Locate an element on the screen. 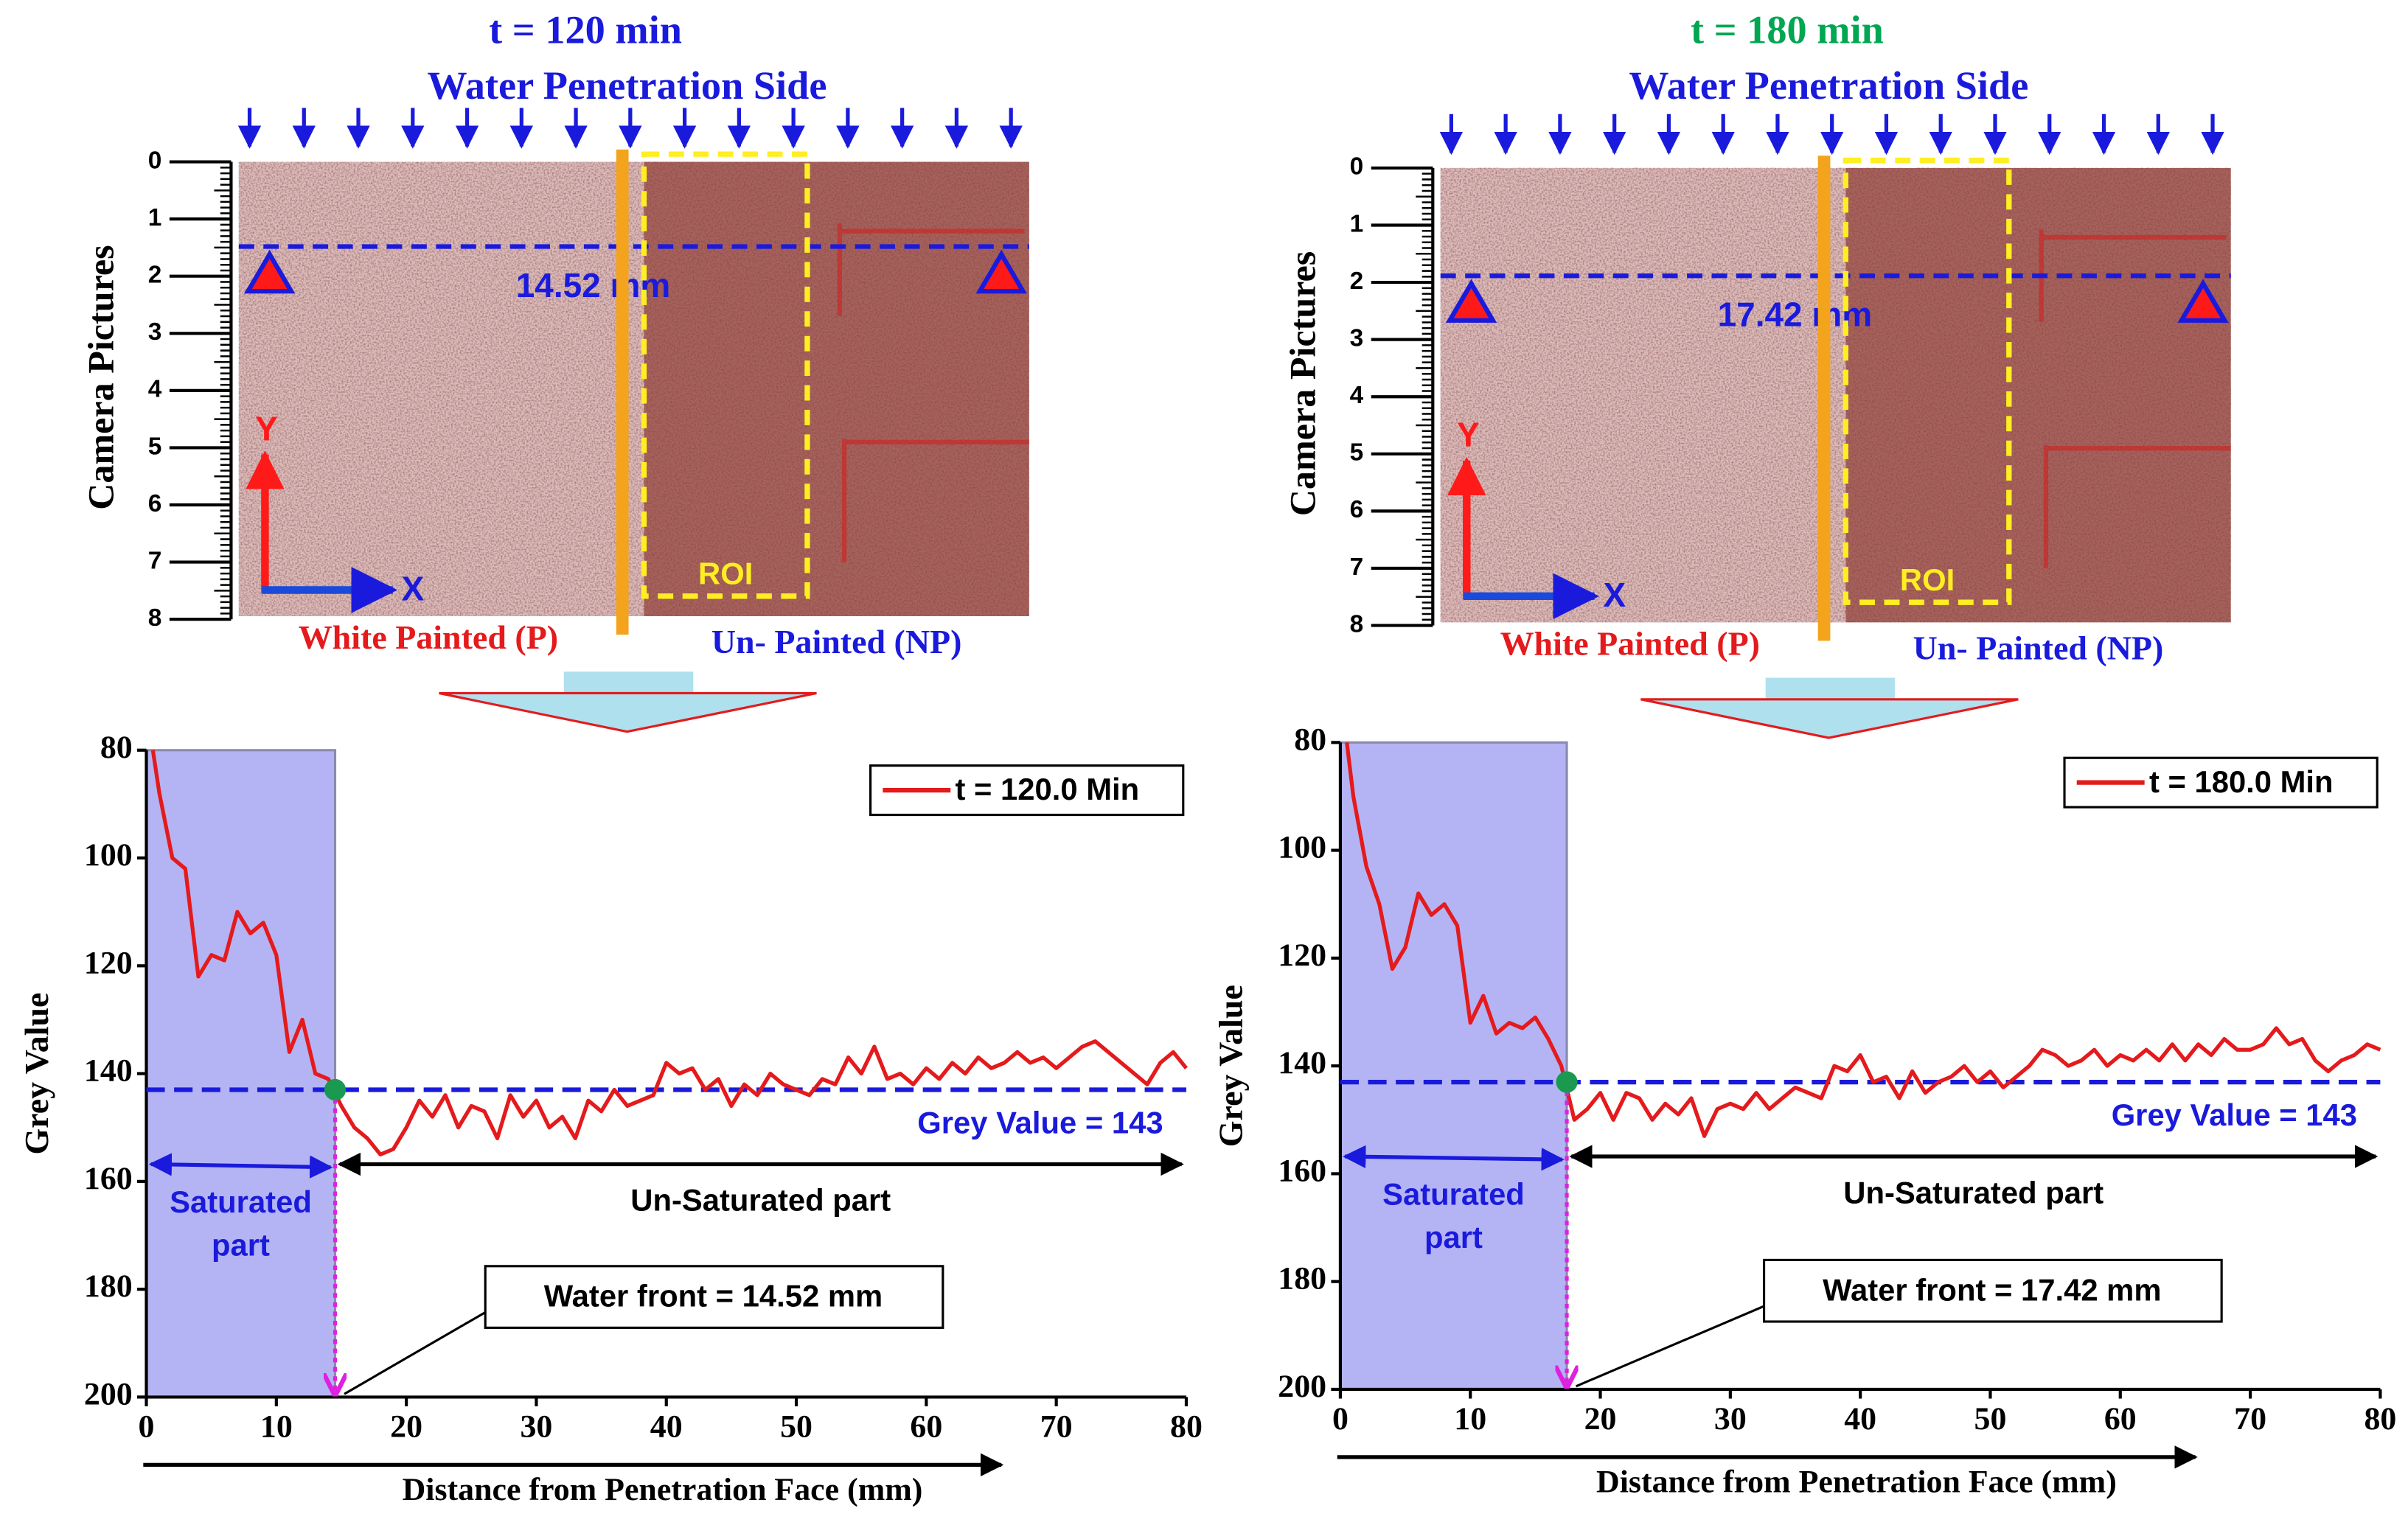 This screenshot has width=2408, height=1525. y-tick-label: 160 is located at coordinates (108, 1178).